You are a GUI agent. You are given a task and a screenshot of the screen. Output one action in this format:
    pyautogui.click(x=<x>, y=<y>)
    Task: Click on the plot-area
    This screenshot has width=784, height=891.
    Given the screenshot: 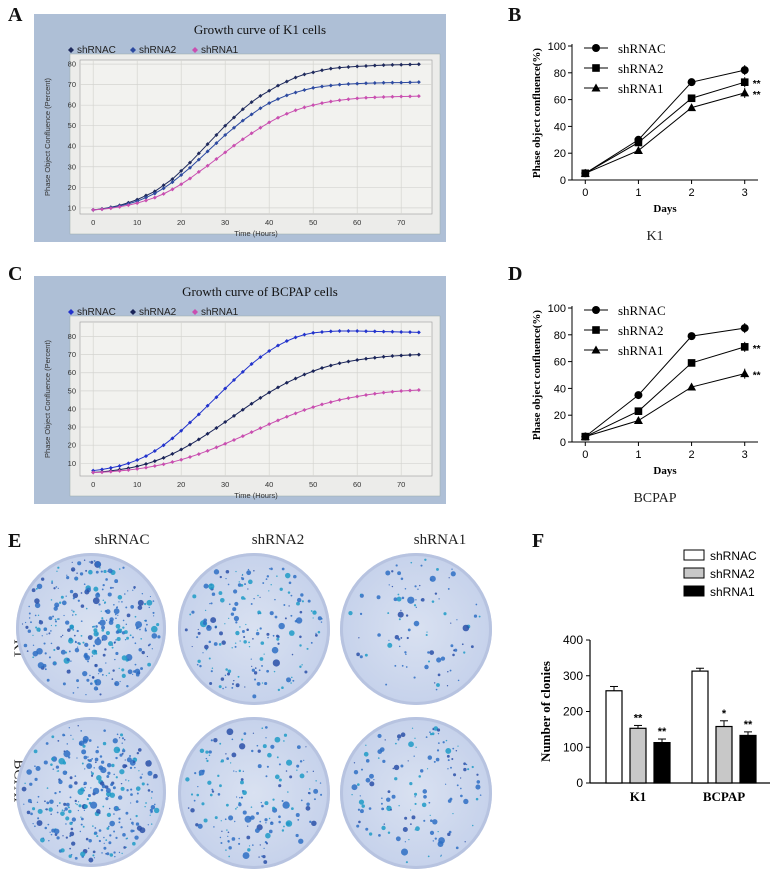 What is the action you would take?
    pyautogui.click(x=256, y=137)
    